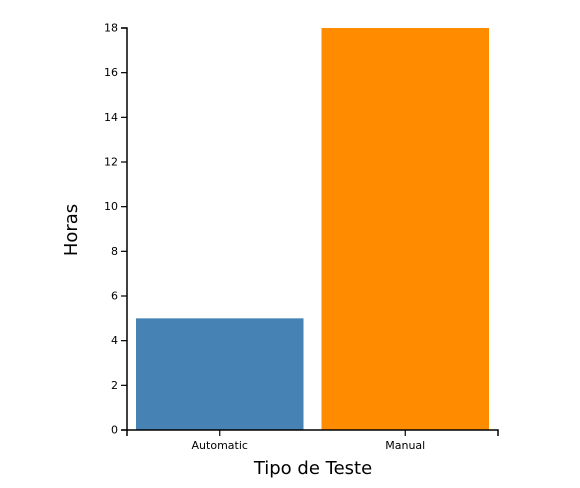 The height and width of the screenshot is (488, 580). What do you see at coordinates (312, 432) in the screenshot?
I see `x-axis-line` at bounding box center [312, 432].